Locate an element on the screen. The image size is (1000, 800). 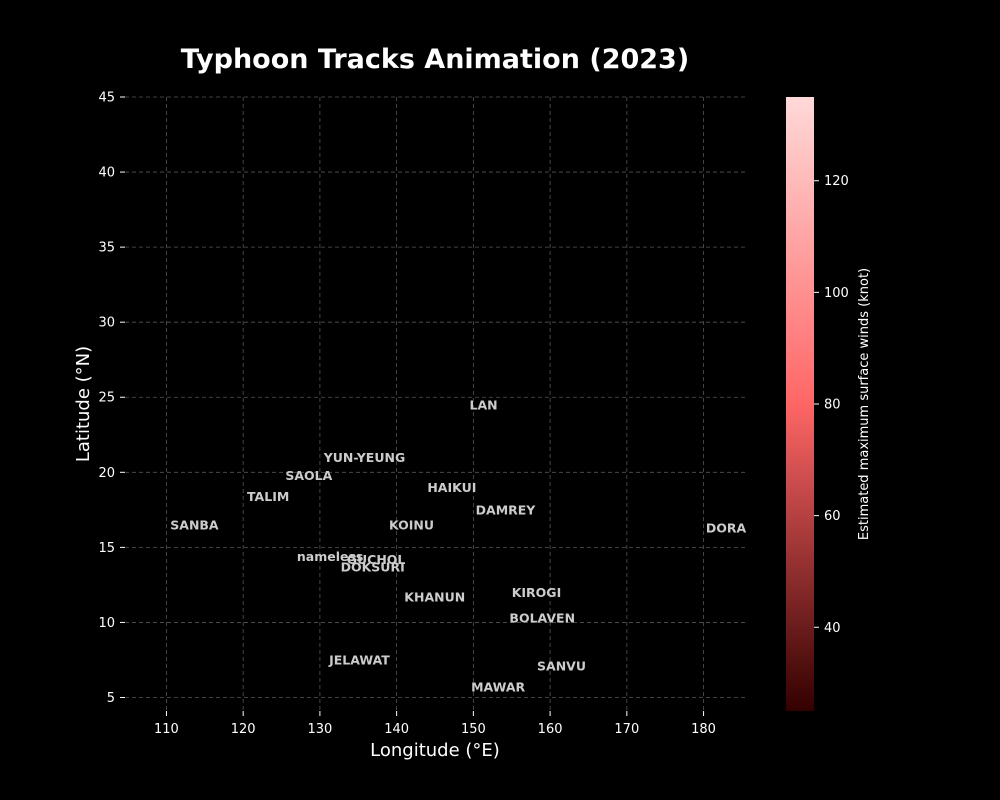
x-tick-label: 120 is located at coordinates (243, 729).